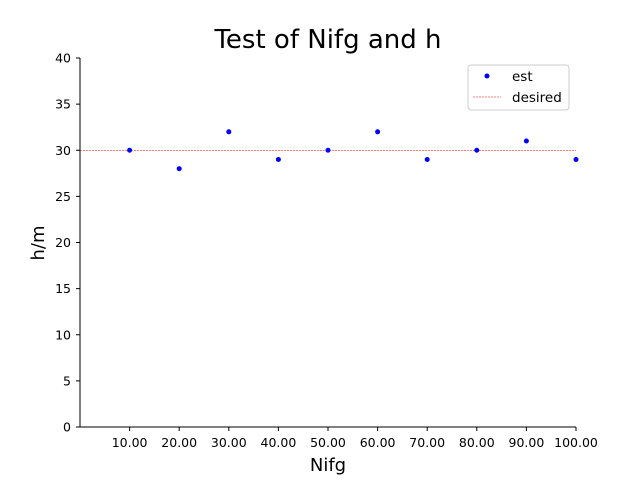 The height and width of the screenshot is (480, 640). What do you see at coordinates (477, 442) in the screenshot?
I see `x-tick-label: 80.00` at bounding box center [477, 442].